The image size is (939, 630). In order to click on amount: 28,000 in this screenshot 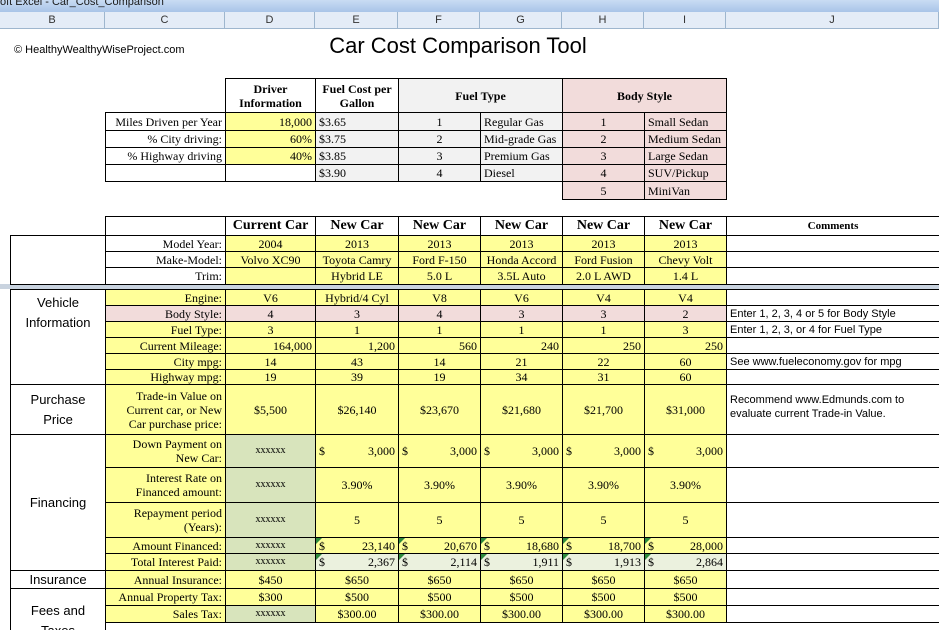, I will do `click(706, 545)`.